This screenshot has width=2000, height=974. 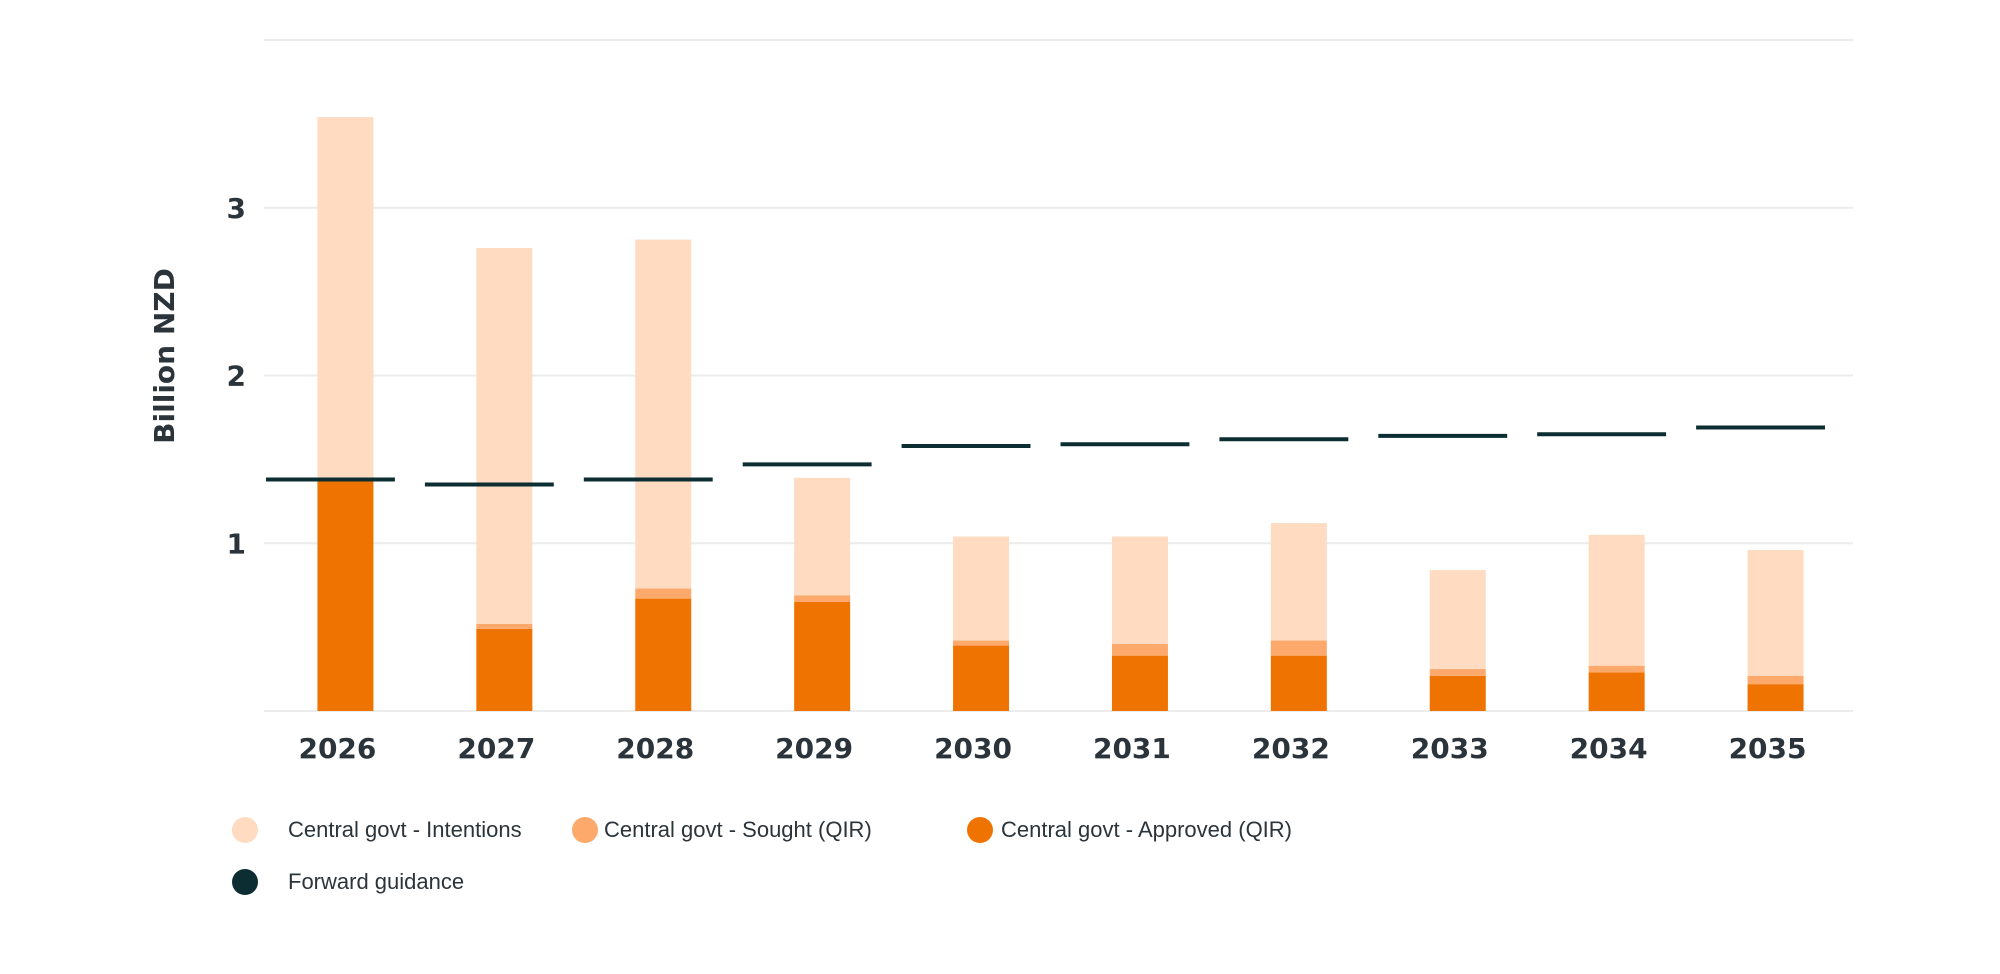 What do you see at coordinates (1450, 748) in the screenshot?
I see `x-tick-label: 2033` at bounding box center [1450, 748].